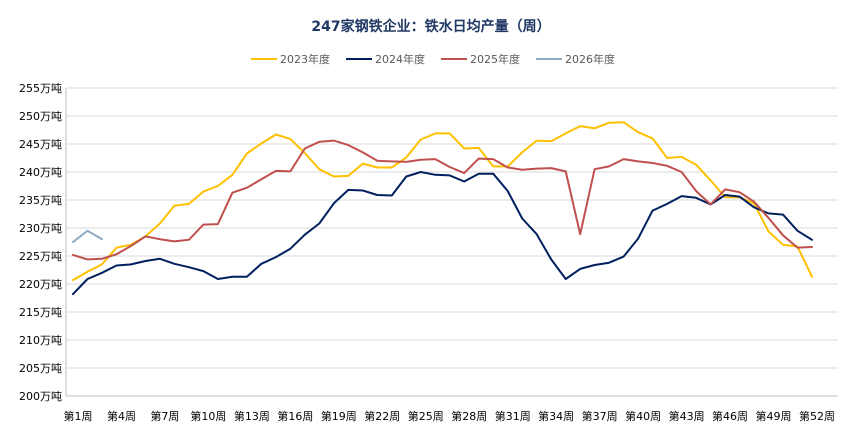  Describe the element at coordinates (40, 116) in the screenshot. I see `y-tick-label: 250万吨` at that location.